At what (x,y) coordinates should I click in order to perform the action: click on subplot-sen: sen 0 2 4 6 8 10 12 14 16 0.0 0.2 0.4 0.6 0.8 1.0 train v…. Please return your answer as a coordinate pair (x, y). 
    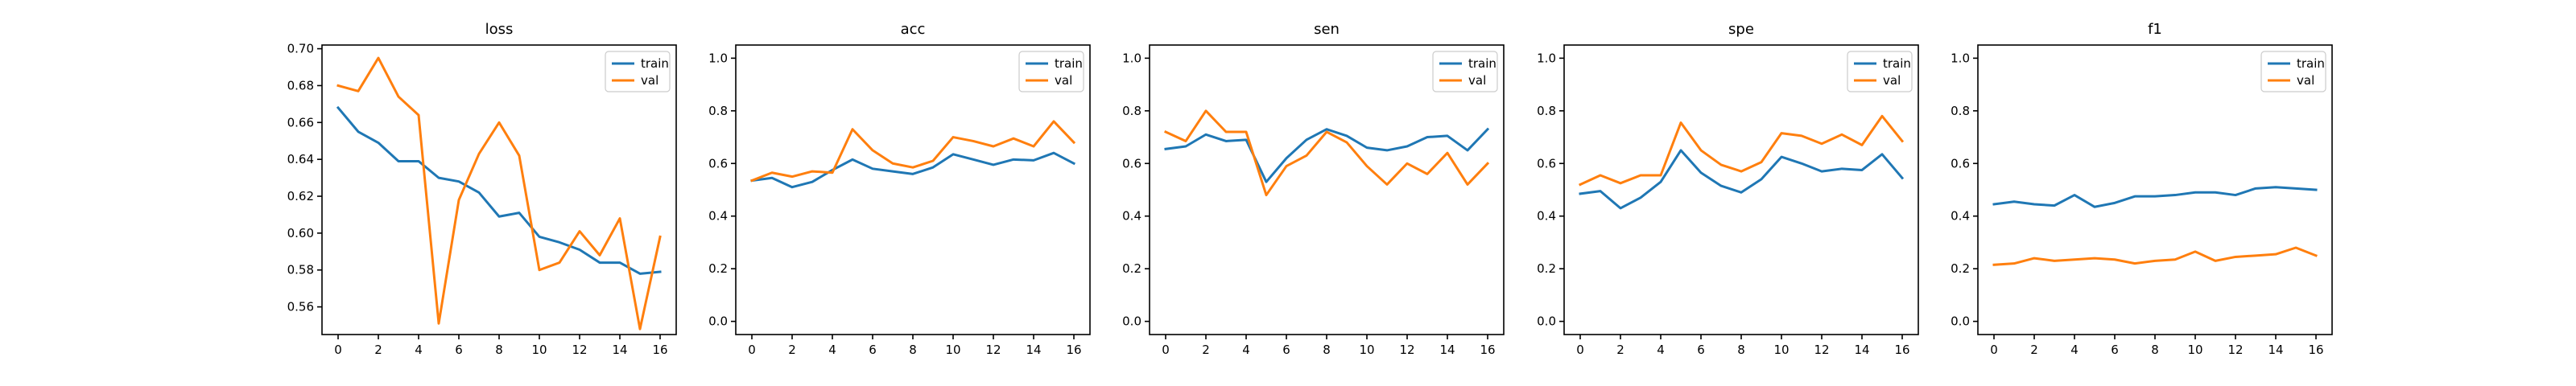
    Looking at the image, I should click on (1313, 189).